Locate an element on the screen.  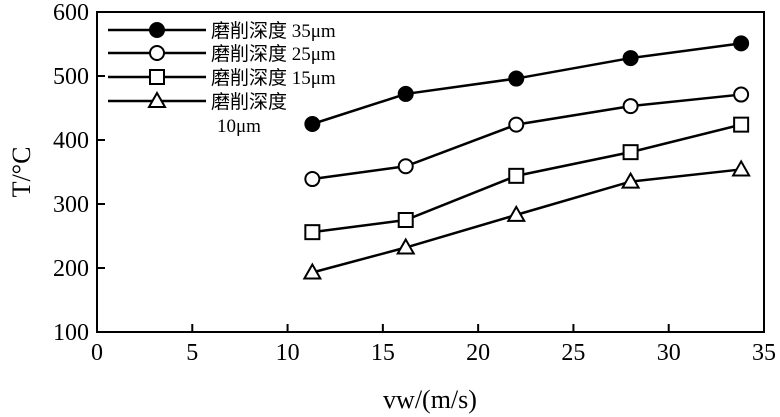
legend-label: 磨削深度 10μm is located at coordinates (249, 114).